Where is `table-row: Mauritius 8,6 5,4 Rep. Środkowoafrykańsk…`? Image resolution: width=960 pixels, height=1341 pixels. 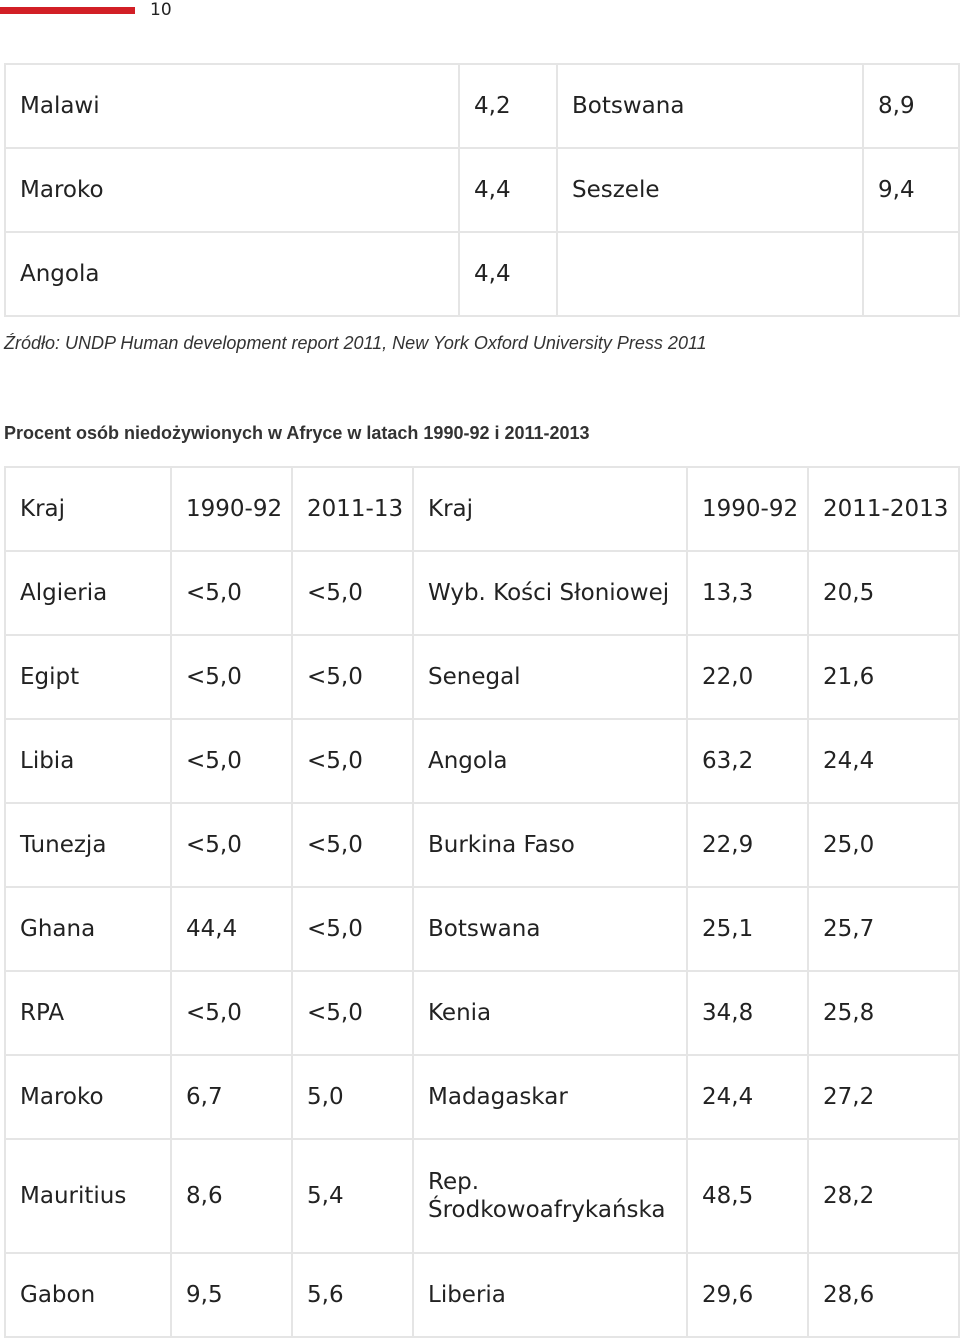 table-row: Mauritius 8,6 5,4 Rep. Środkowoafrykańsk… is located at coordinates (482, 1196).